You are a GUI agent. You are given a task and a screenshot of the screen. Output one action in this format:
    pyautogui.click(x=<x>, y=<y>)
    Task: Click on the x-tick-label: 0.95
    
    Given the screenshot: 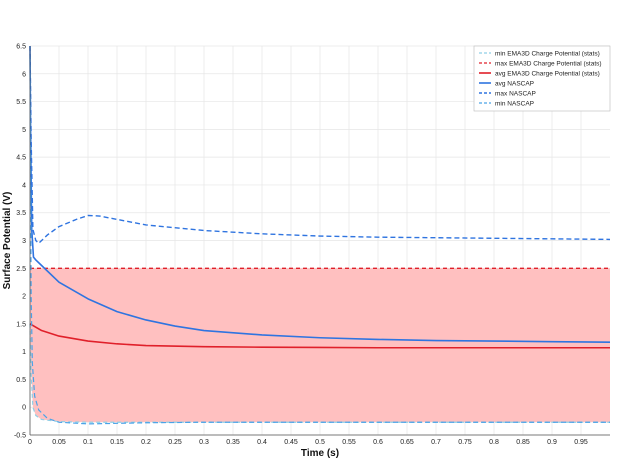 What is the action you would take?
    pyautogui.click(x=581, y=442)
    